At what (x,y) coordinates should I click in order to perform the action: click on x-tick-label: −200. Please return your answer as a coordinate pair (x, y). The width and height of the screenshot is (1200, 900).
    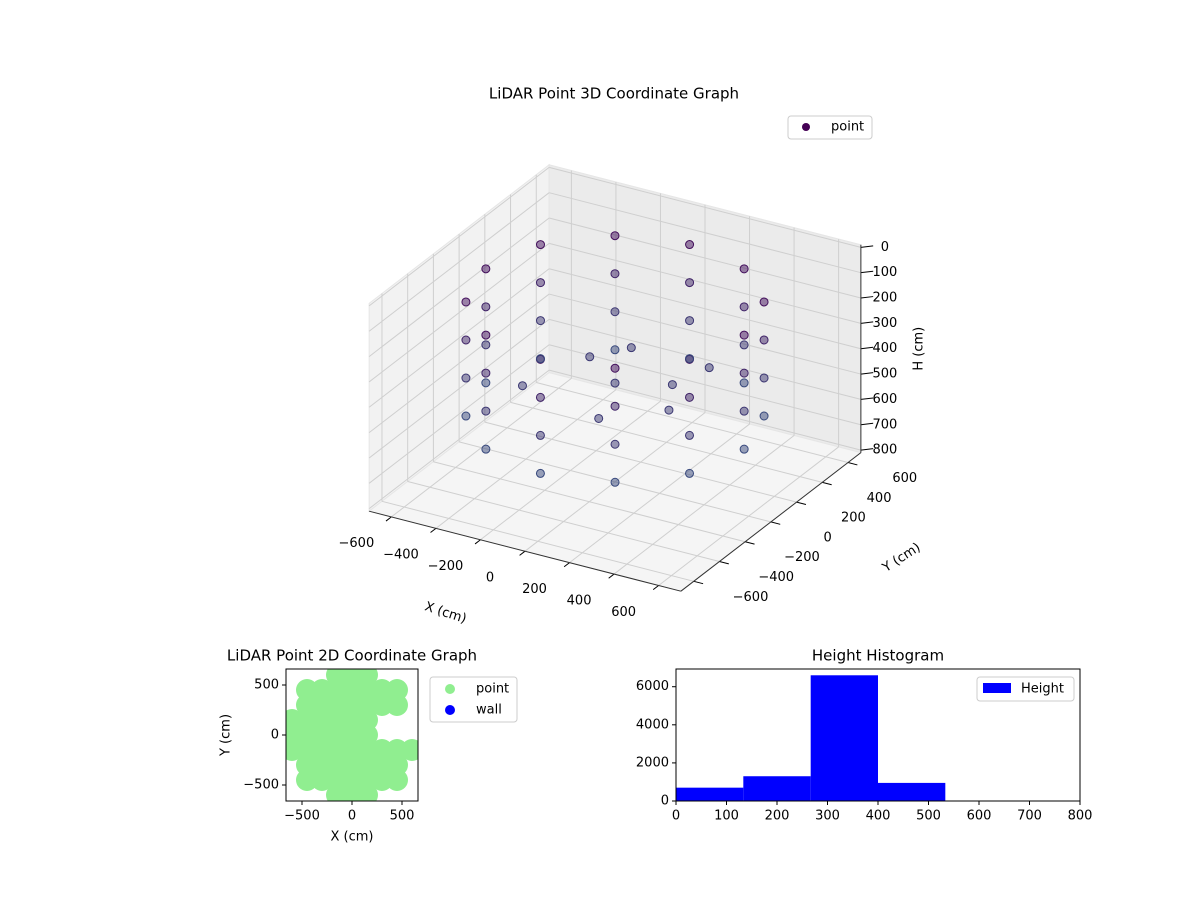
    Looking at the image, I should click on (446, 566).